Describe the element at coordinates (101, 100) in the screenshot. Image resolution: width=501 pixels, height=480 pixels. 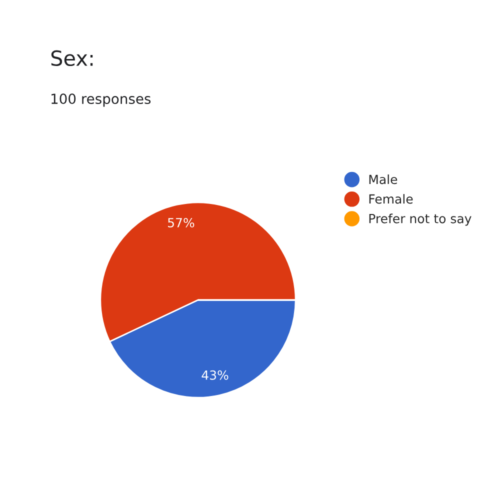
I see `chart-subtitle: 100 responses` at that location.